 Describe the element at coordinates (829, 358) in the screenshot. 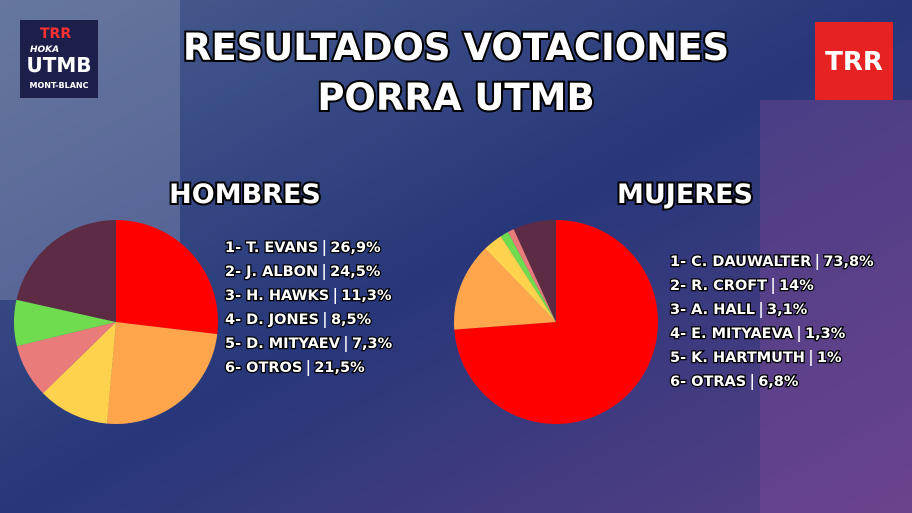

I see `value-label: 1%` at that location.